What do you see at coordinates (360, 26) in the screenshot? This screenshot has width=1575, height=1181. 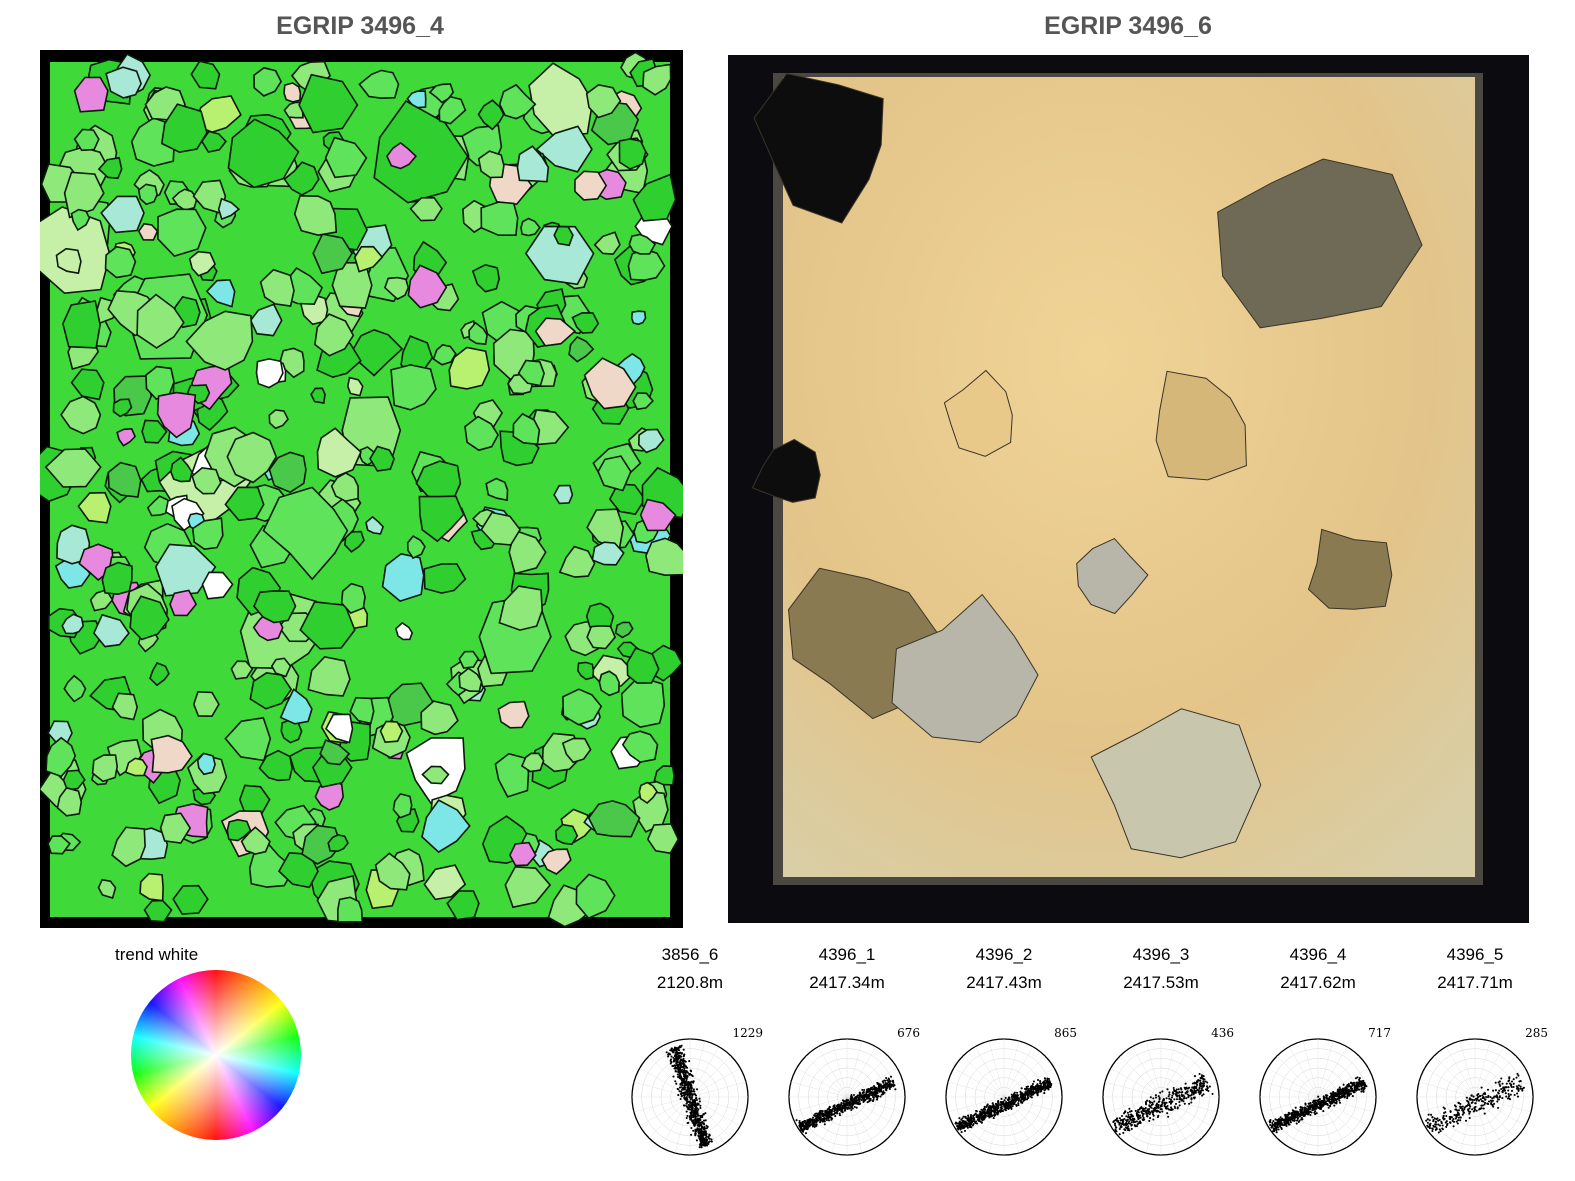 I see `left-panel-title: EGRIP 3496_4` at bounding box center [360, 26].